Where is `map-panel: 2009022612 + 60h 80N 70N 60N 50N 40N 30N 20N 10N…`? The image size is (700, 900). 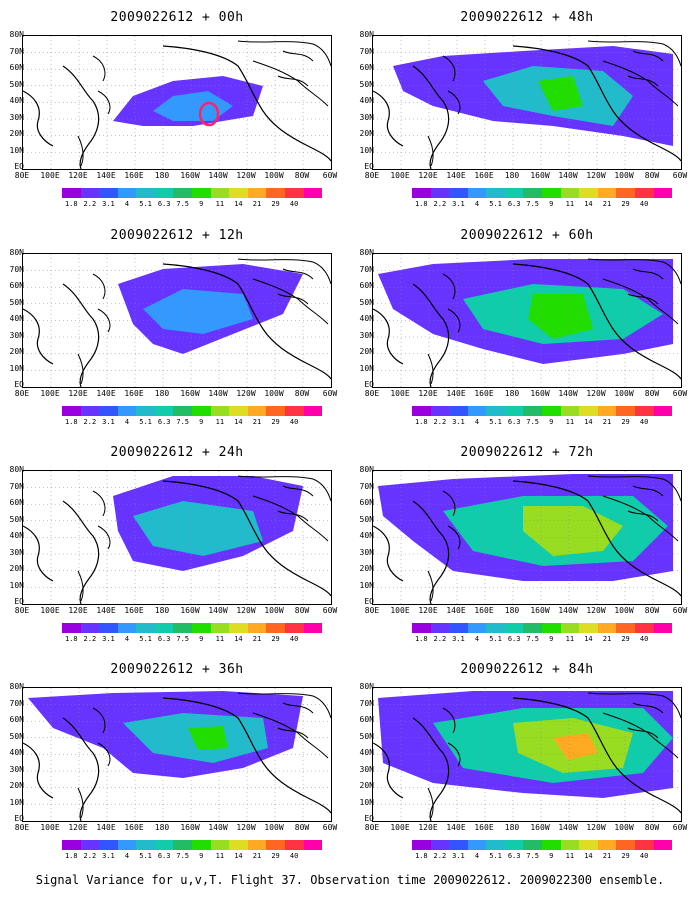
map-panel: 2009022612 + 60h 80N 70N 60N 50N 40N 30N 20N 10N… is located at coordinates (524, 334).